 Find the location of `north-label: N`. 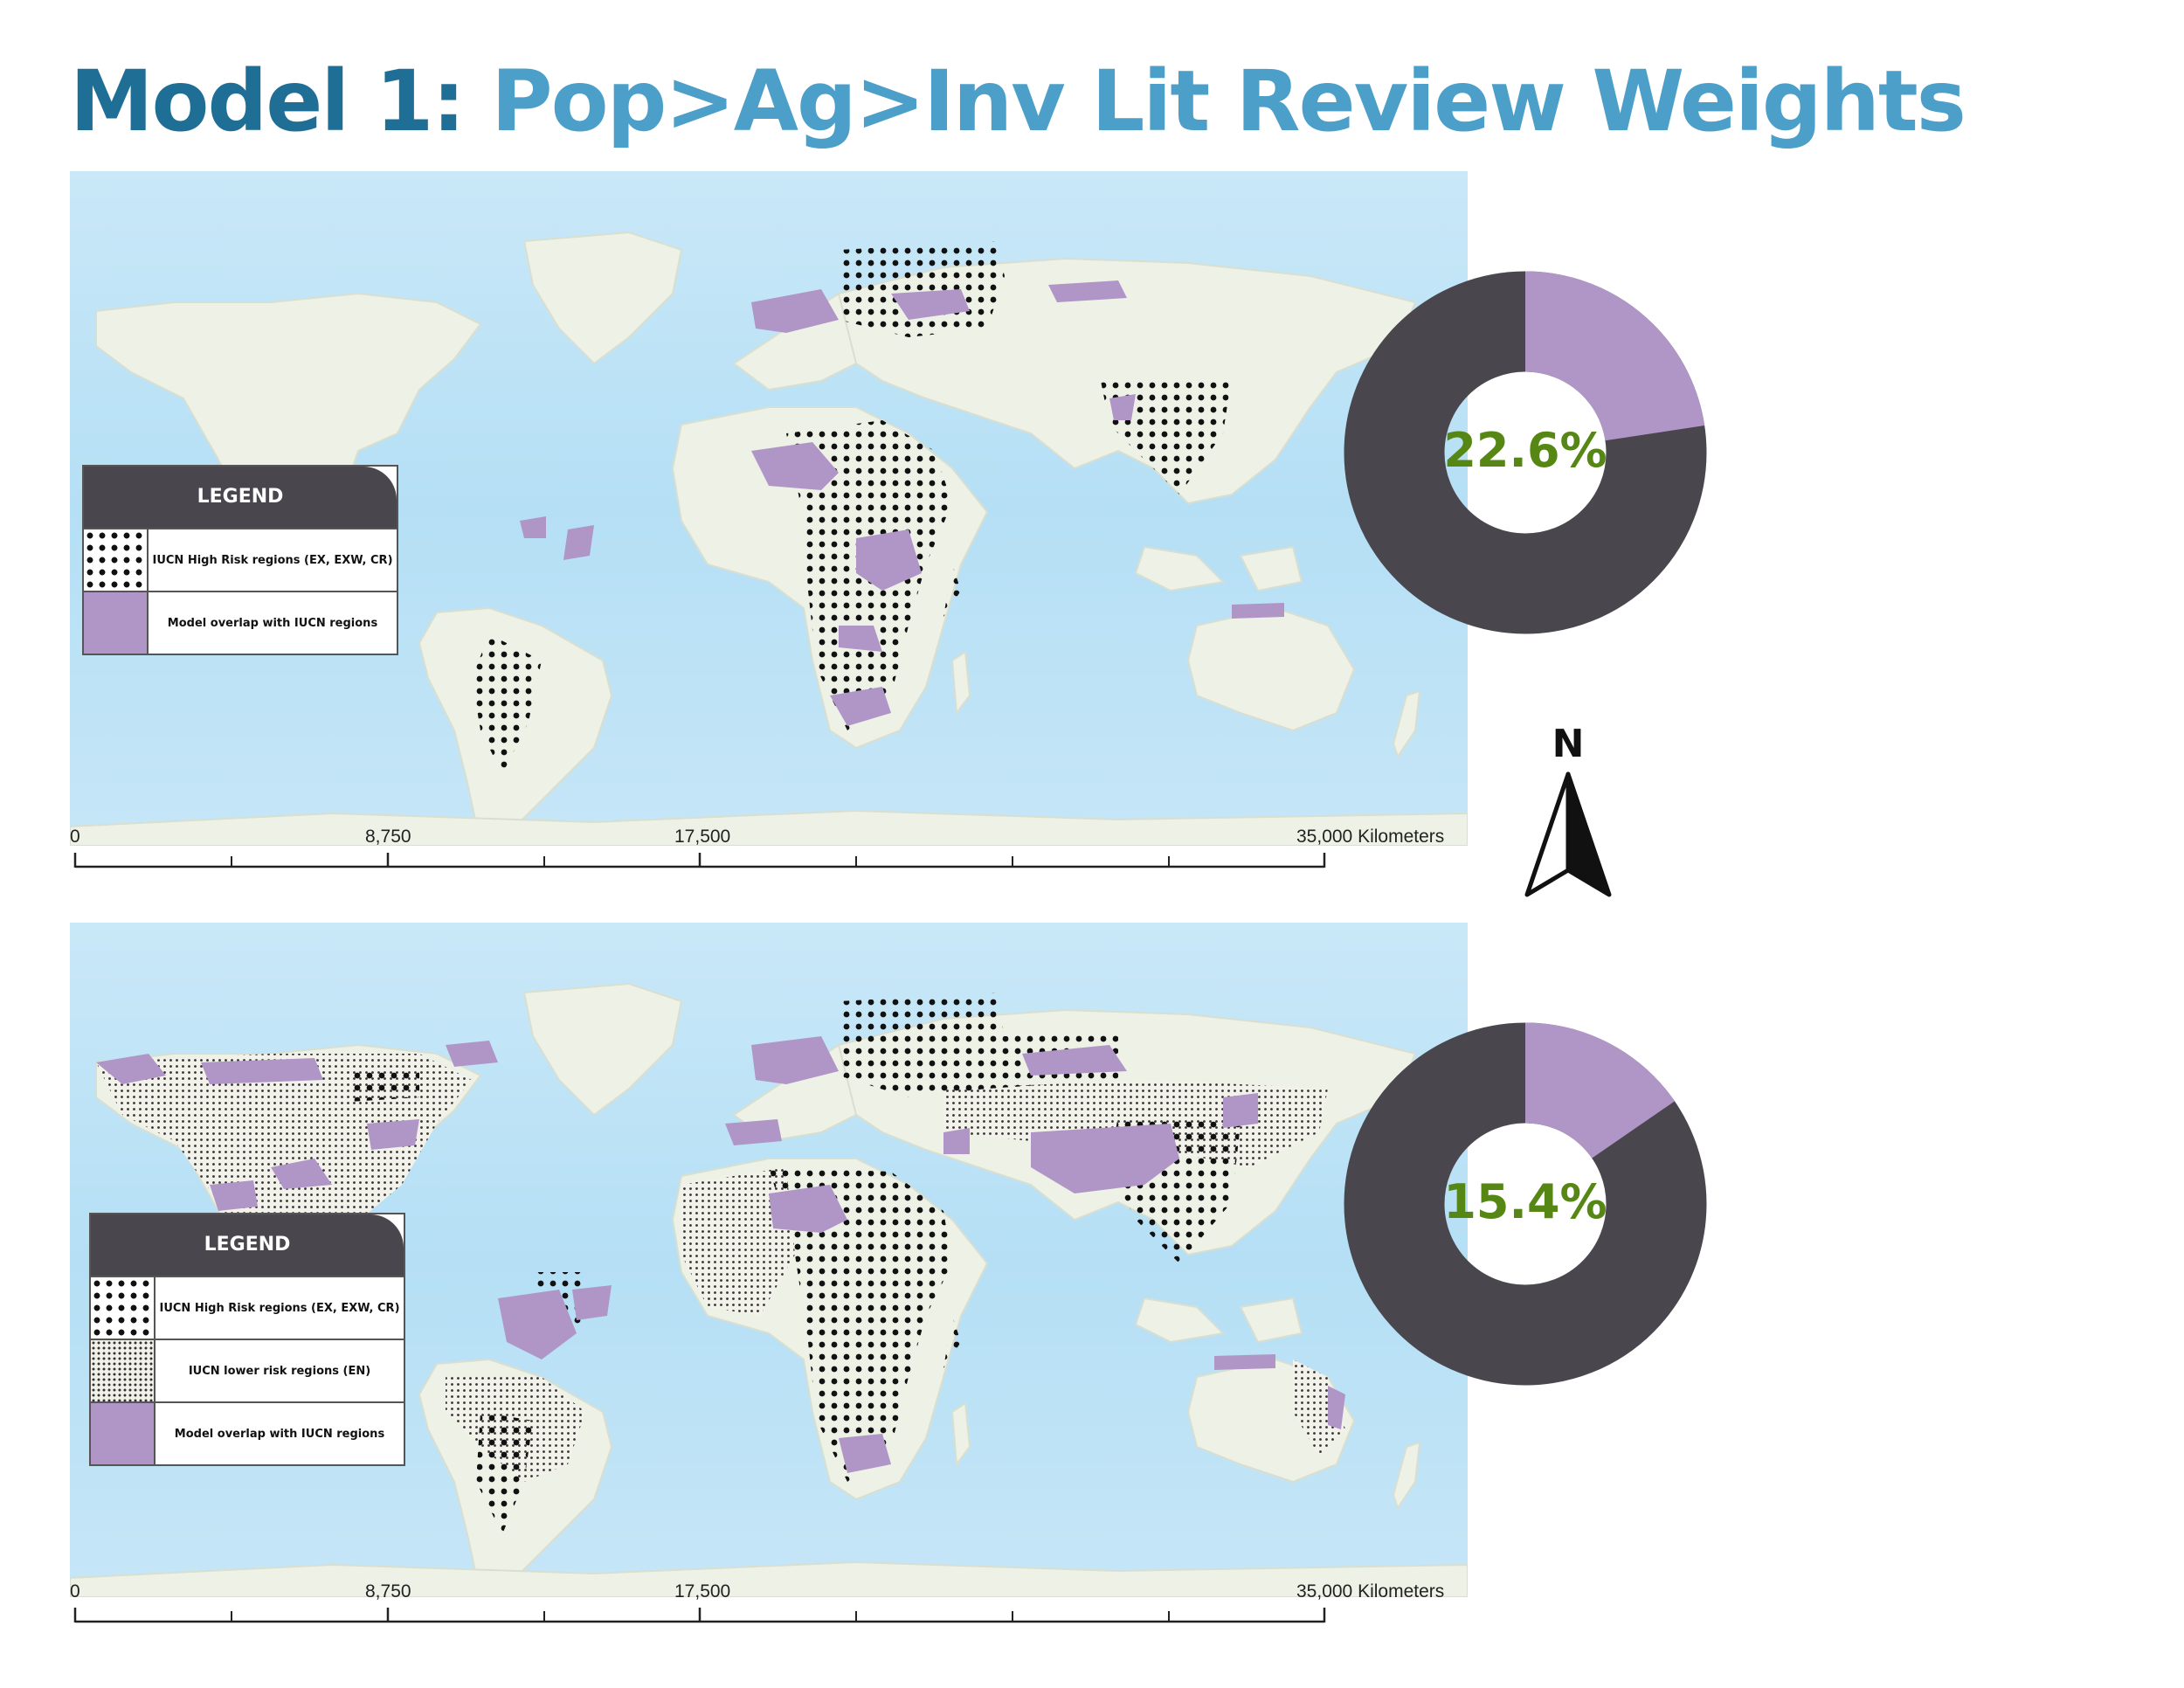

north-label: N is located at coordinates (1568, 744).